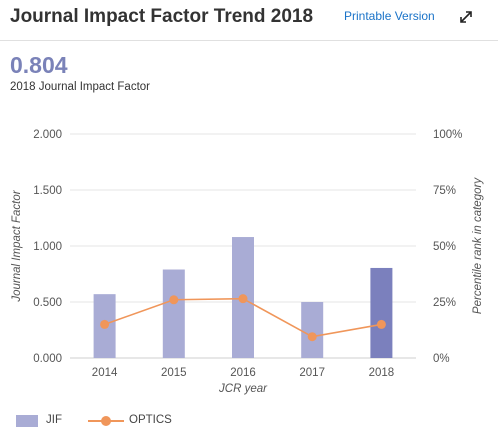 The image size is (498, 436). Describe the element at coordinates (389, 16) in the screenshot. I see `printable-version-link: Printable Version` at that location.